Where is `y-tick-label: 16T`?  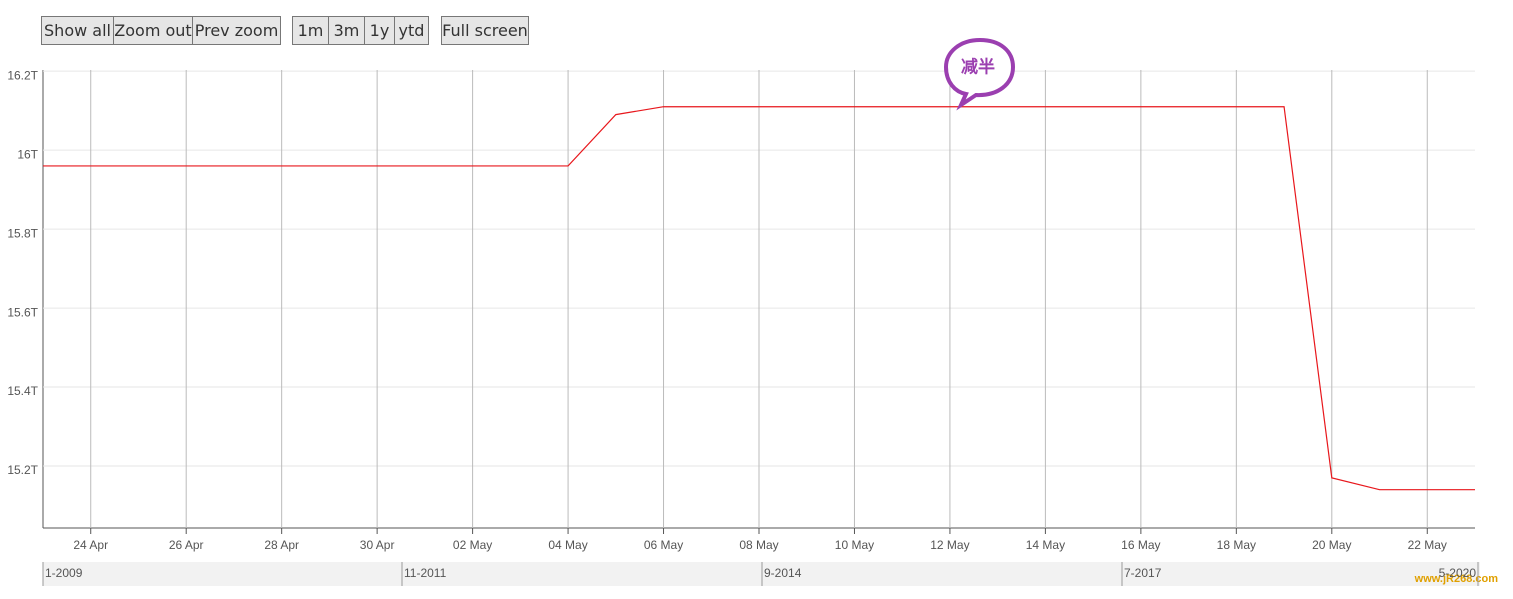
y-tick-label: 16T is located at coordinates (27, 154).